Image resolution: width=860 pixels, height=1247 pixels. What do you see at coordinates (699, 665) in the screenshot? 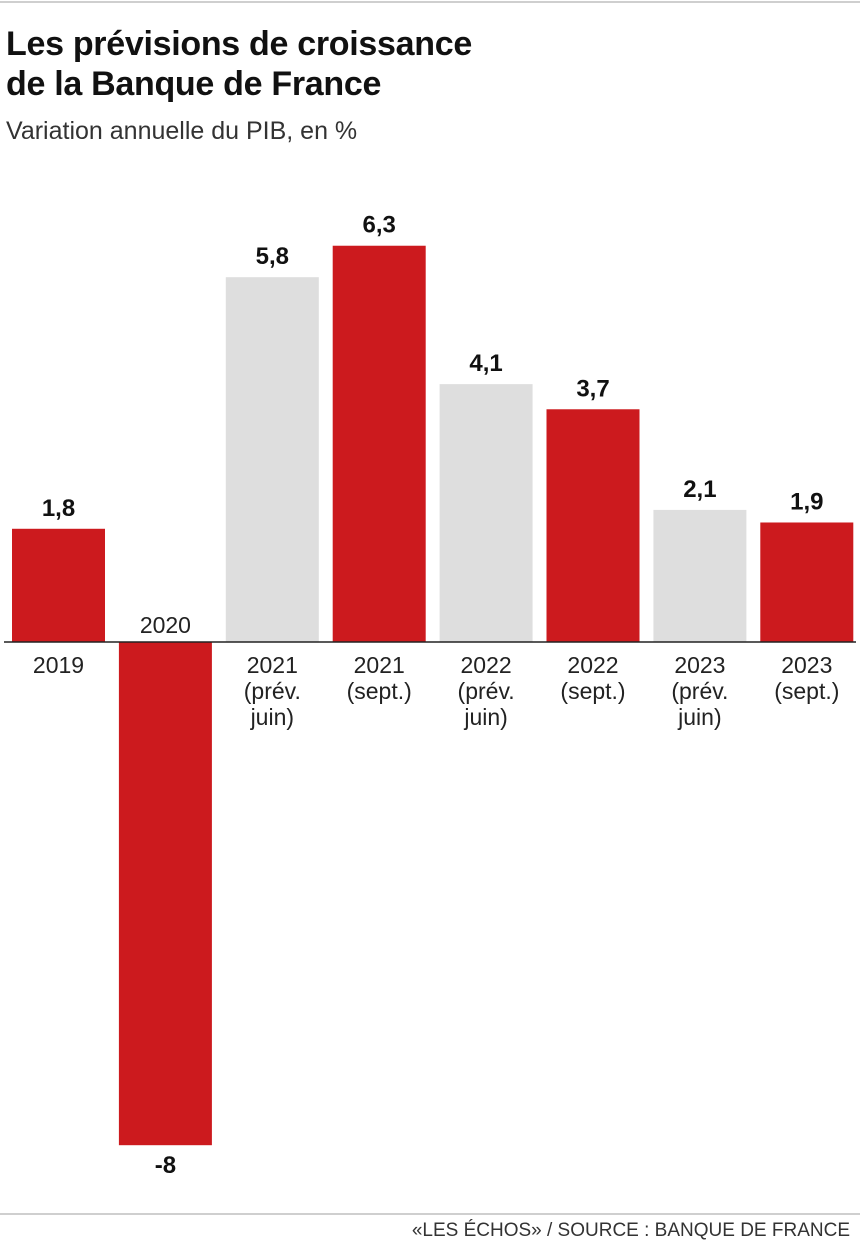
I see `category-label-7-line-1: 2023` at bounding box center [699, 665].